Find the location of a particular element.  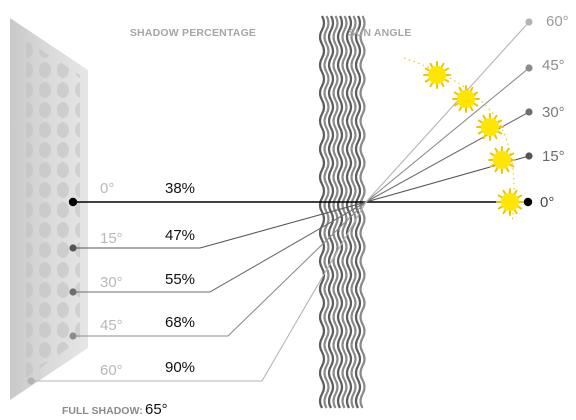

full-shadow-value: 65° is located at coordinates (156, 409).